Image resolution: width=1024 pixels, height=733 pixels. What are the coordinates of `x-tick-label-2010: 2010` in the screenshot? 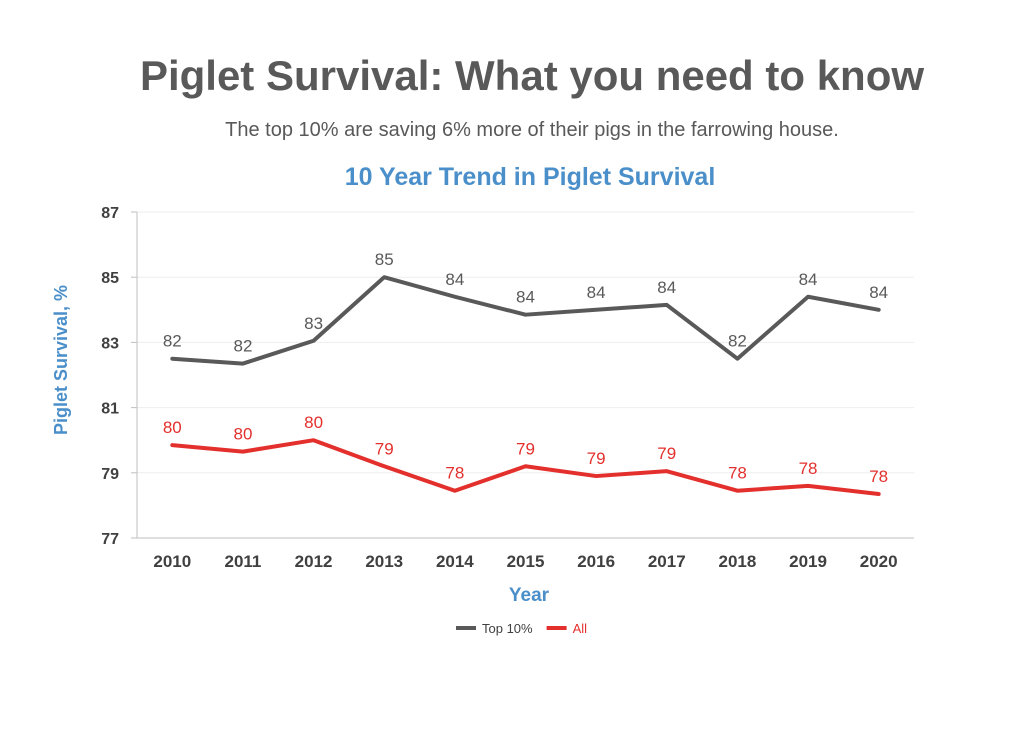 It's located at (172, 561).